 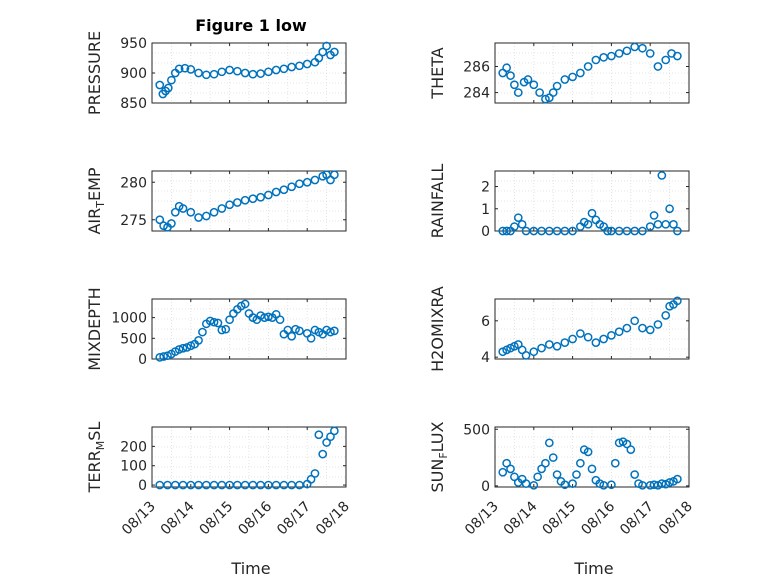 What do you see at coordinates (485, 358) in the screenshot?
I see `y-tick-label: 4` at bounding box center [485, 358].